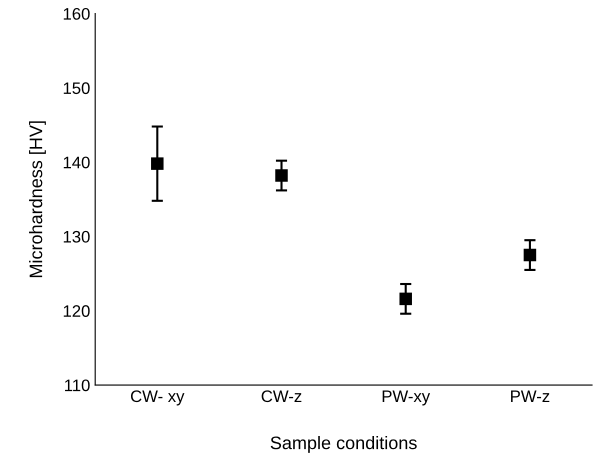  Describe the element at coordinates (77, 311) in the screenshot. I see `y-tick-label: 120` at that location.